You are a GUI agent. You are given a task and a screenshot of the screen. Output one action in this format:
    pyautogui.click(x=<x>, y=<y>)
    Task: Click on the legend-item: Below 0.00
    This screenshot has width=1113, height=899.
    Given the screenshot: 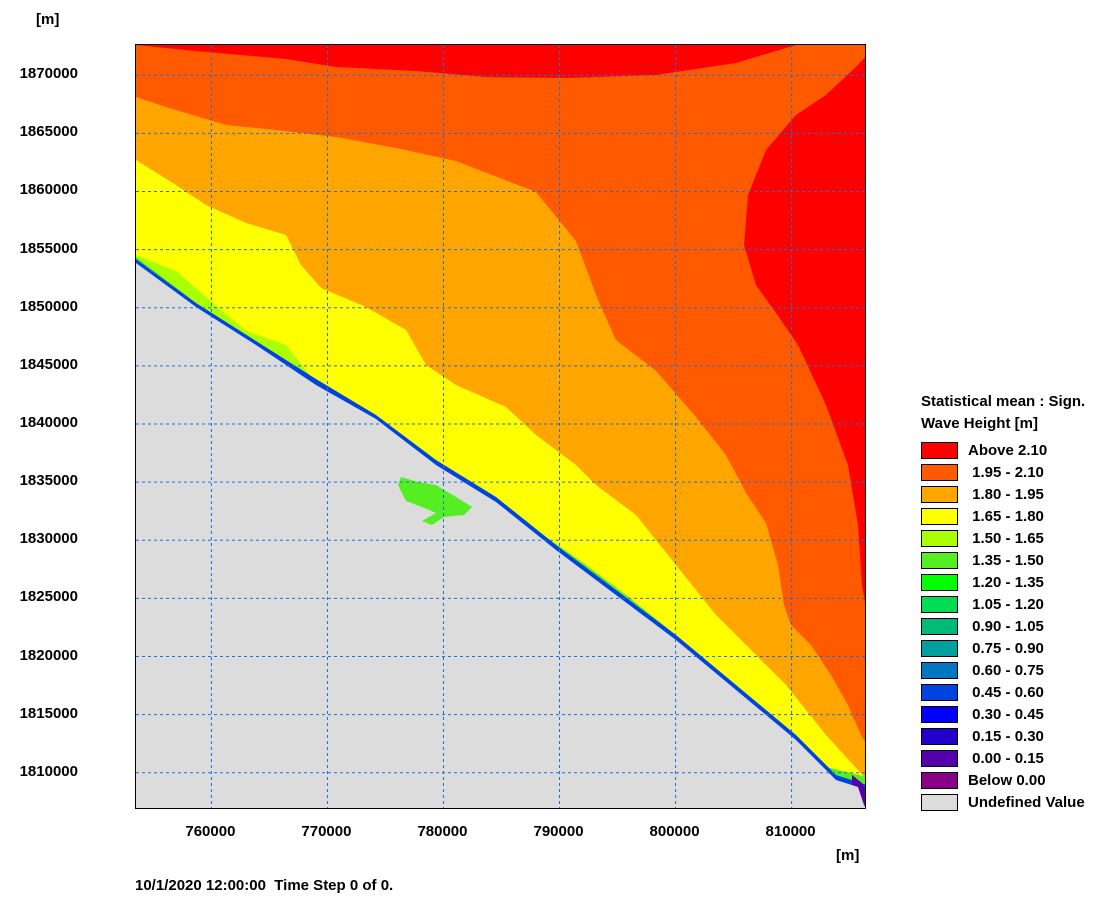 What is the action you would take?
    pyautogui.click(x=983, y=780)
    